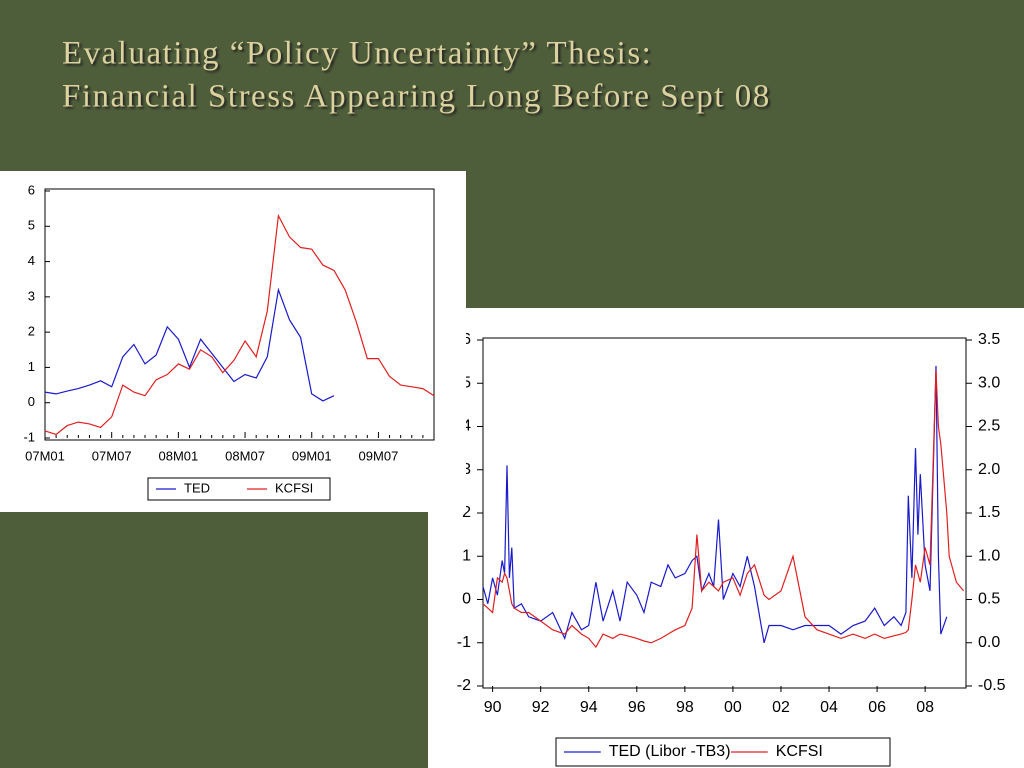  What do you see at coordinates (464, 685) in the screenshot?
I see `y-tick-label: -2` at bounding box center [464, 685].